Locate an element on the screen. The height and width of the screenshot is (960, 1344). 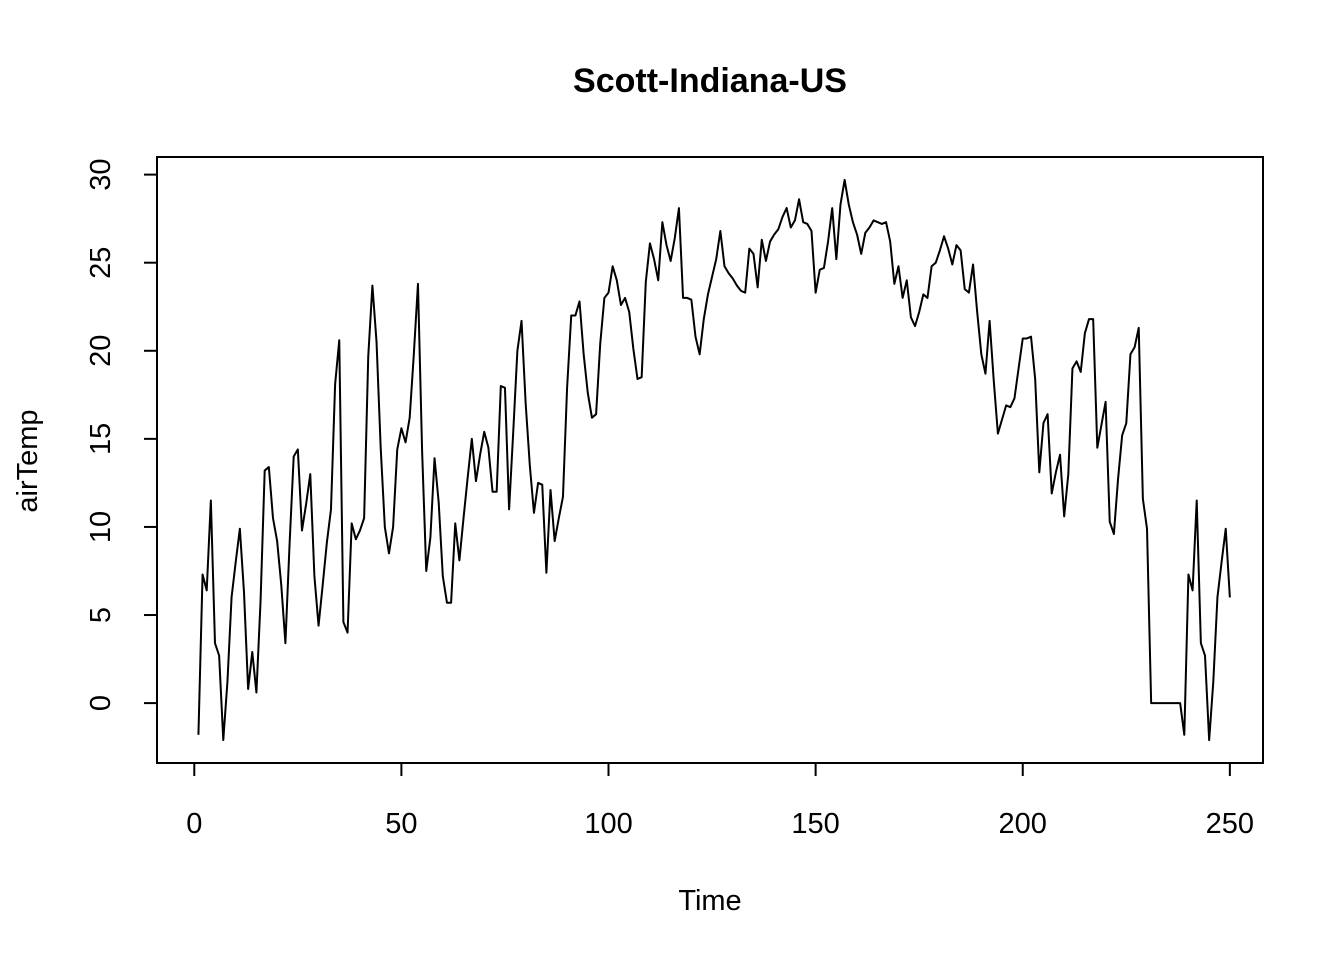
y-tick-label: 25 is located at coordinates (101, 263).